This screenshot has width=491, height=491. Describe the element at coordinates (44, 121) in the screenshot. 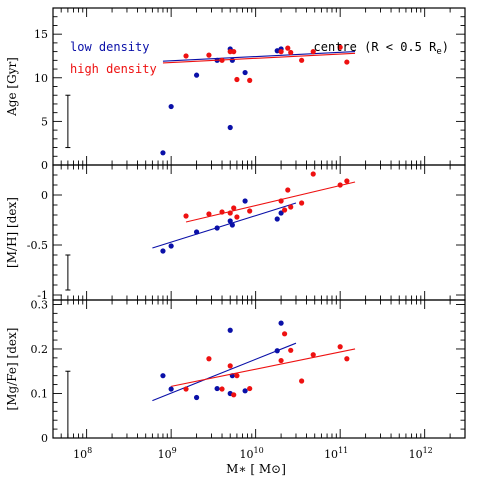

I see `y-tick-label: 5` at that location.